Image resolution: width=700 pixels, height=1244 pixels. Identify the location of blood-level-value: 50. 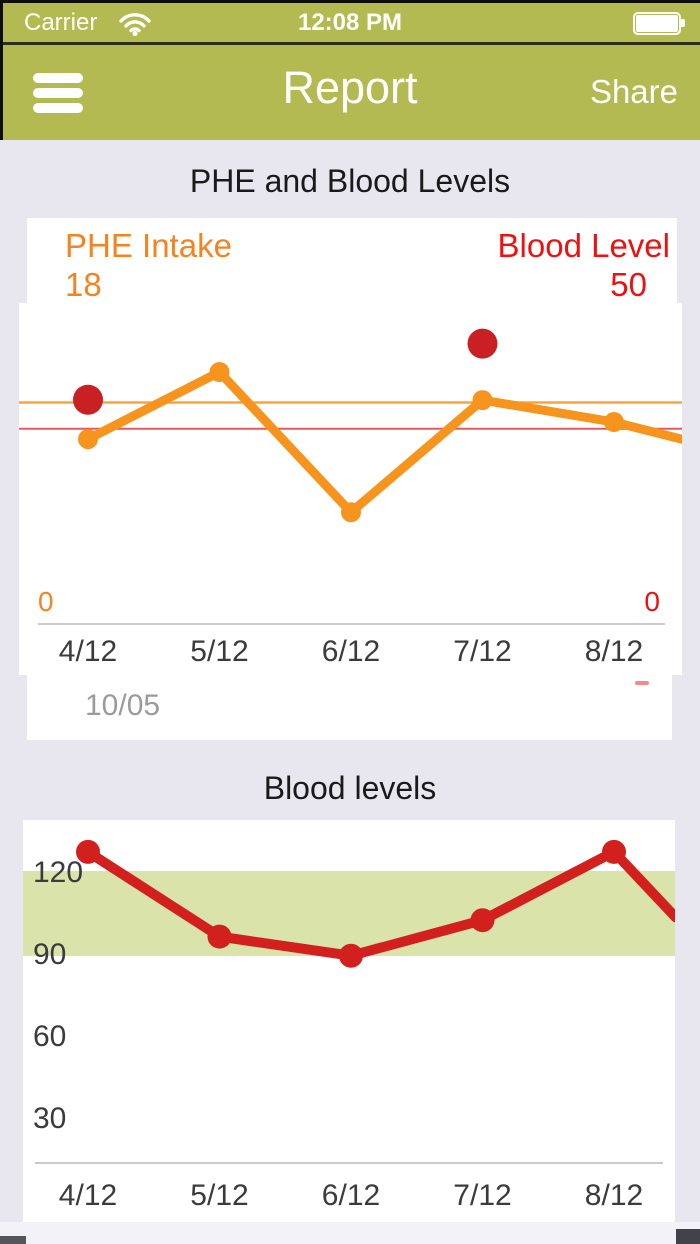
(628, 284).